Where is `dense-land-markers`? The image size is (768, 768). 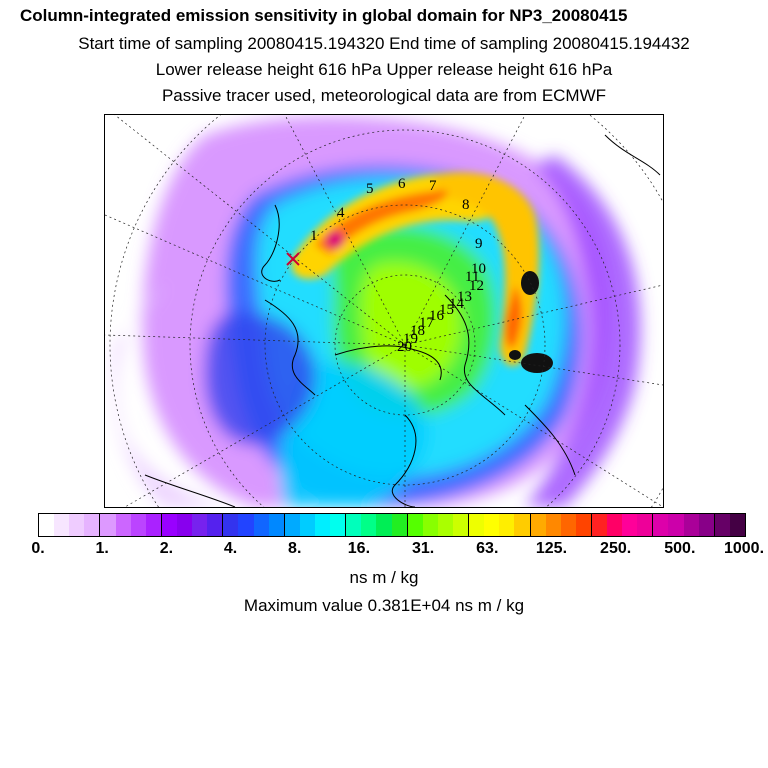 dense-land-markers is located at coordinates (531, 322).